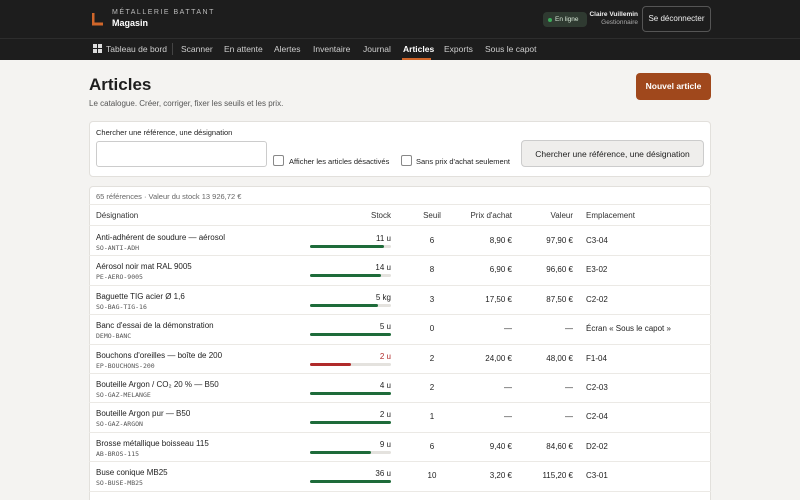  What do you see at coordinates (383, 268) in the screenshot?
I see `stock: 14 u` at bounding box center [383, 268].